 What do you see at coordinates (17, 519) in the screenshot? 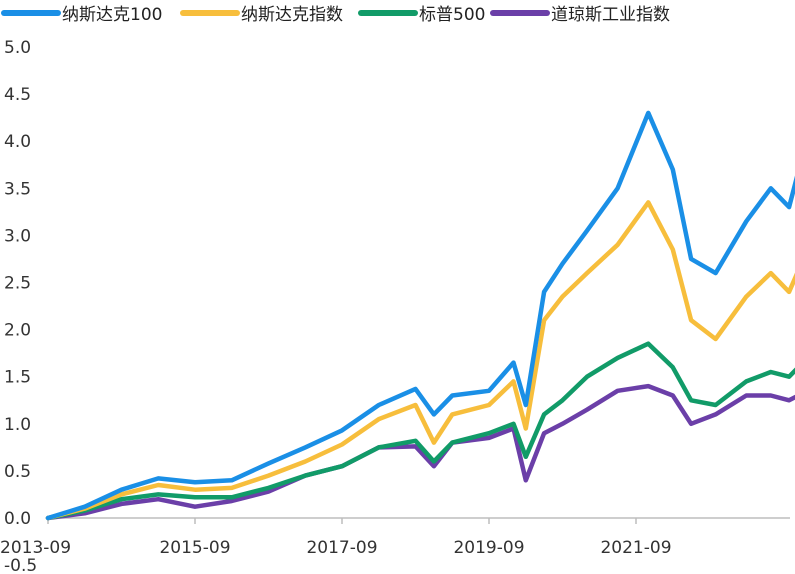
I see `y-tick-label: 0.0` at bounding box center [17, 519].